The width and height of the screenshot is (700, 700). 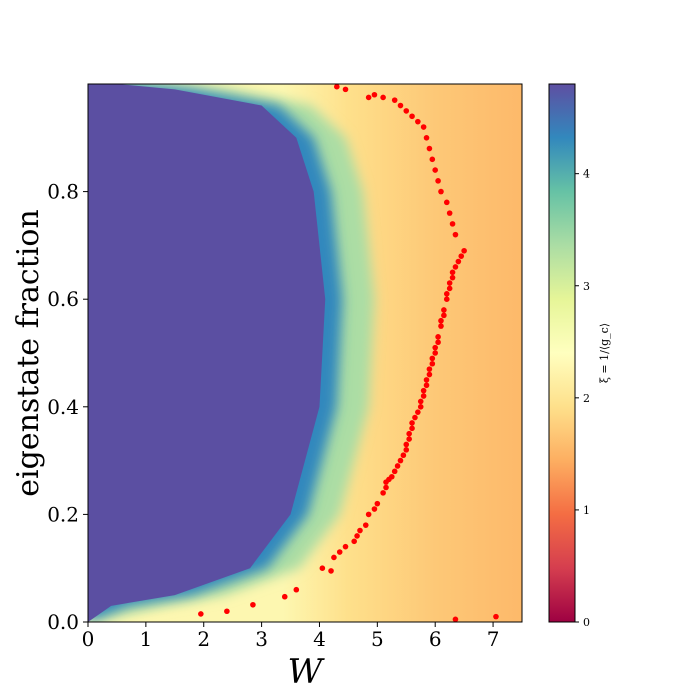 I want to click on y-tick-label: 0.2, so click(x=63, y=514).